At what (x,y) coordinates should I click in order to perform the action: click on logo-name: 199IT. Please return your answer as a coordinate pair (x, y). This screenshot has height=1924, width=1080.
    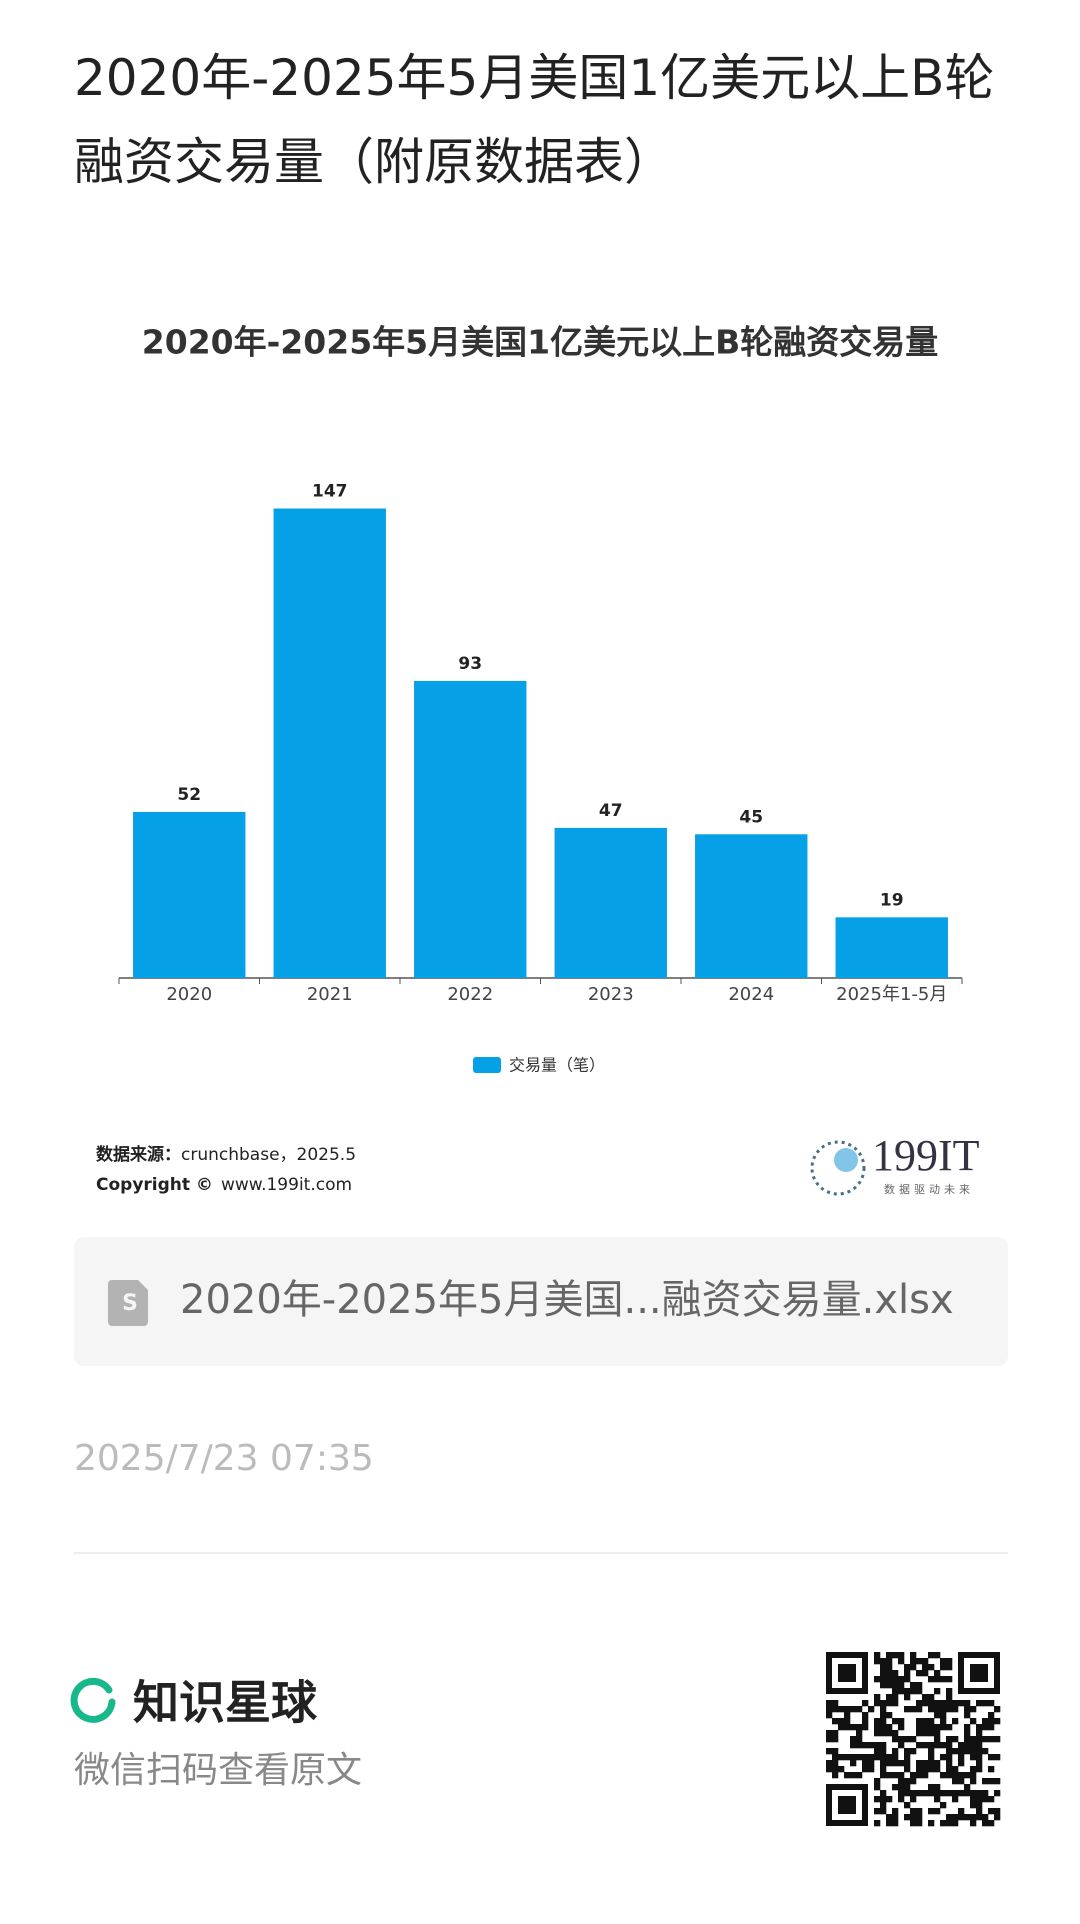
    Looking at the image, I should click on (926, 1155).